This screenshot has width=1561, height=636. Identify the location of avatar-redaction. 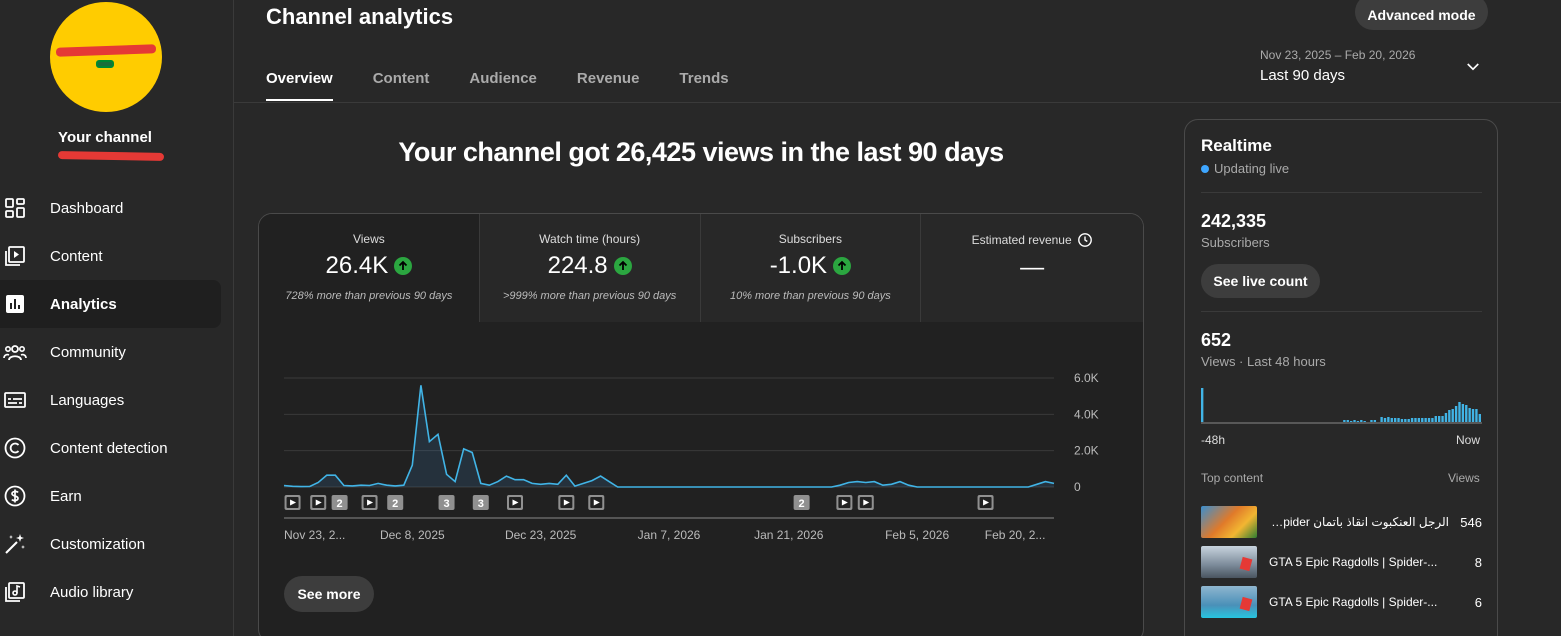
(106, 50).